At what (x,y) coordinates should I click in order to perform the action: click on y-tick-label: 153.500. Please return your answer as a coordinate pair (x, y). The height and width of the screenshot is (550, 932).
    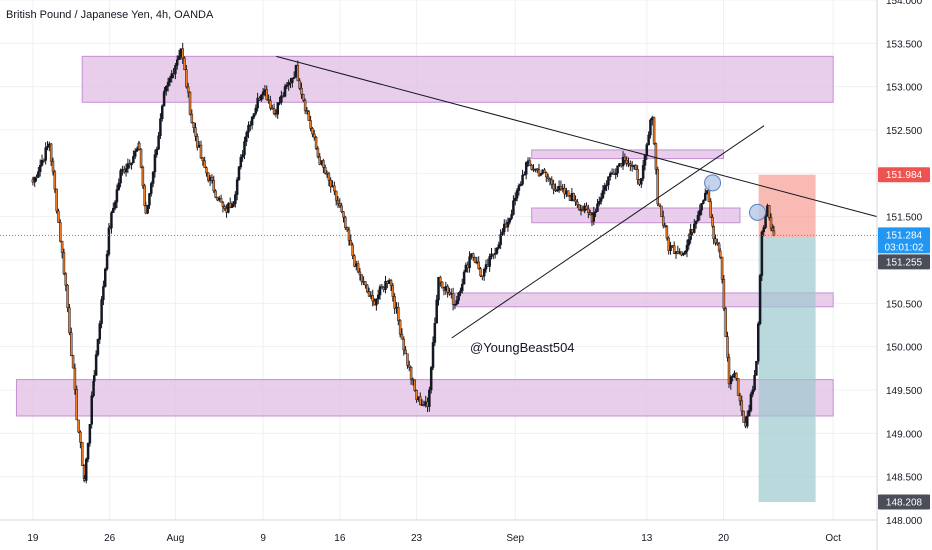
    Looking at the image, I should click on (904, 44).